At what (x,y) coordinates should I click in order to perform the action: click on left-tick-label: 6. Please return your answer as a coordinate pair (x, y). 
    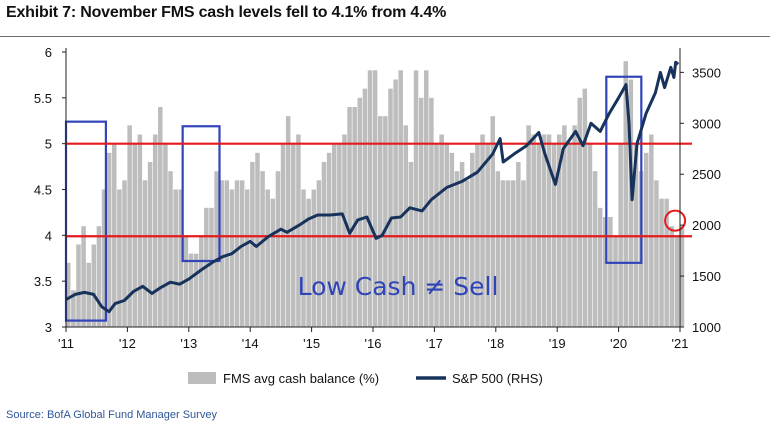
    Looking at the image, I should click on (48, 52).